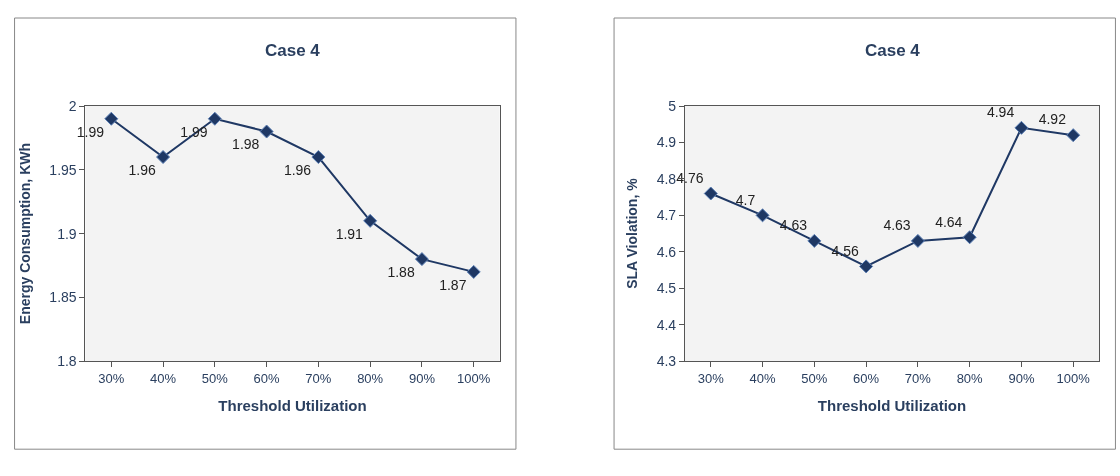 The height and width of the screenshot is (476, 1120). I want to click on data-label: 1.91, so click(349, 233).